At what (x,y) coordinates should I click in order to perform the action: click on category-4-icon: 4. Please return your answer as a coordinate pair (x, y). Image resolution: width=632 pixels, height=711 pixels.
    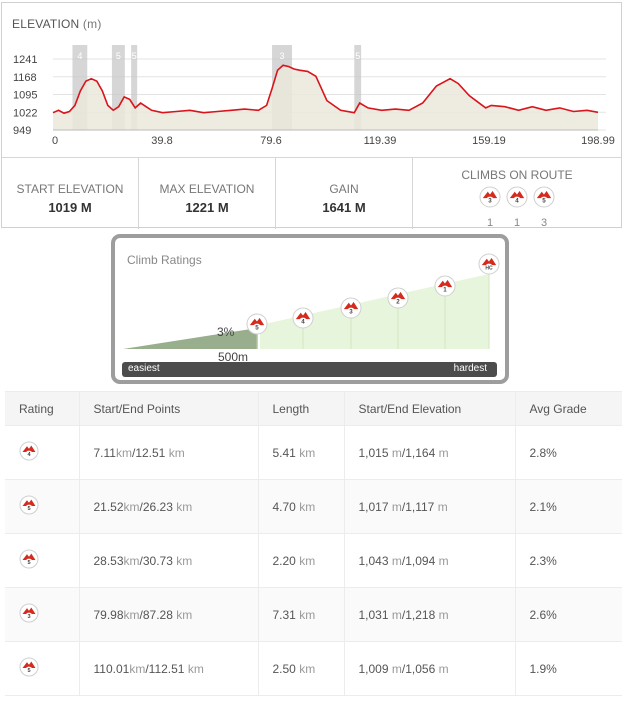
    Looking at the image, I should click on (29, 451).